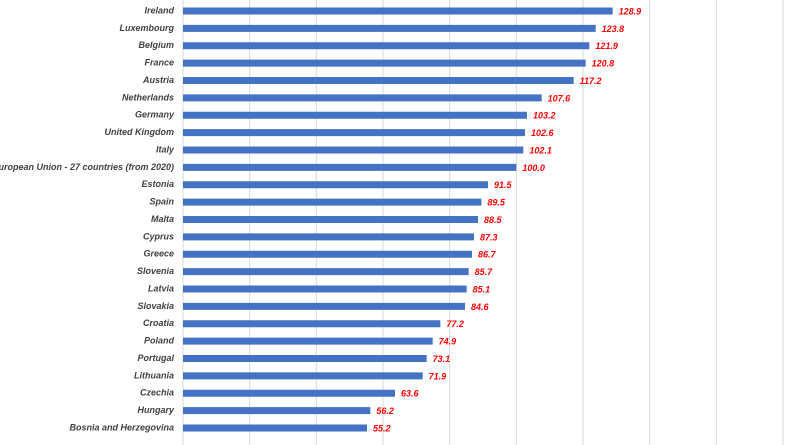 The height and width of the screenshot is (445, 800). I want to click on category-label: Belgium, so click(156, 45).